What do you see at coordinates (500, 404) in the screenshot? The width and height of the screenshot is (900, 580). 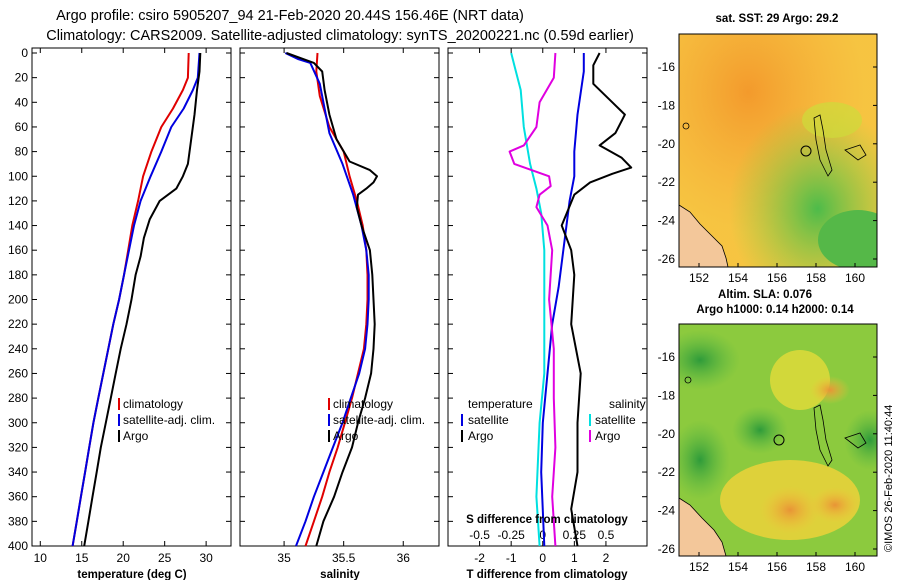 I see `legend-temperature-title: temperature` at bounding box center [500, 404].